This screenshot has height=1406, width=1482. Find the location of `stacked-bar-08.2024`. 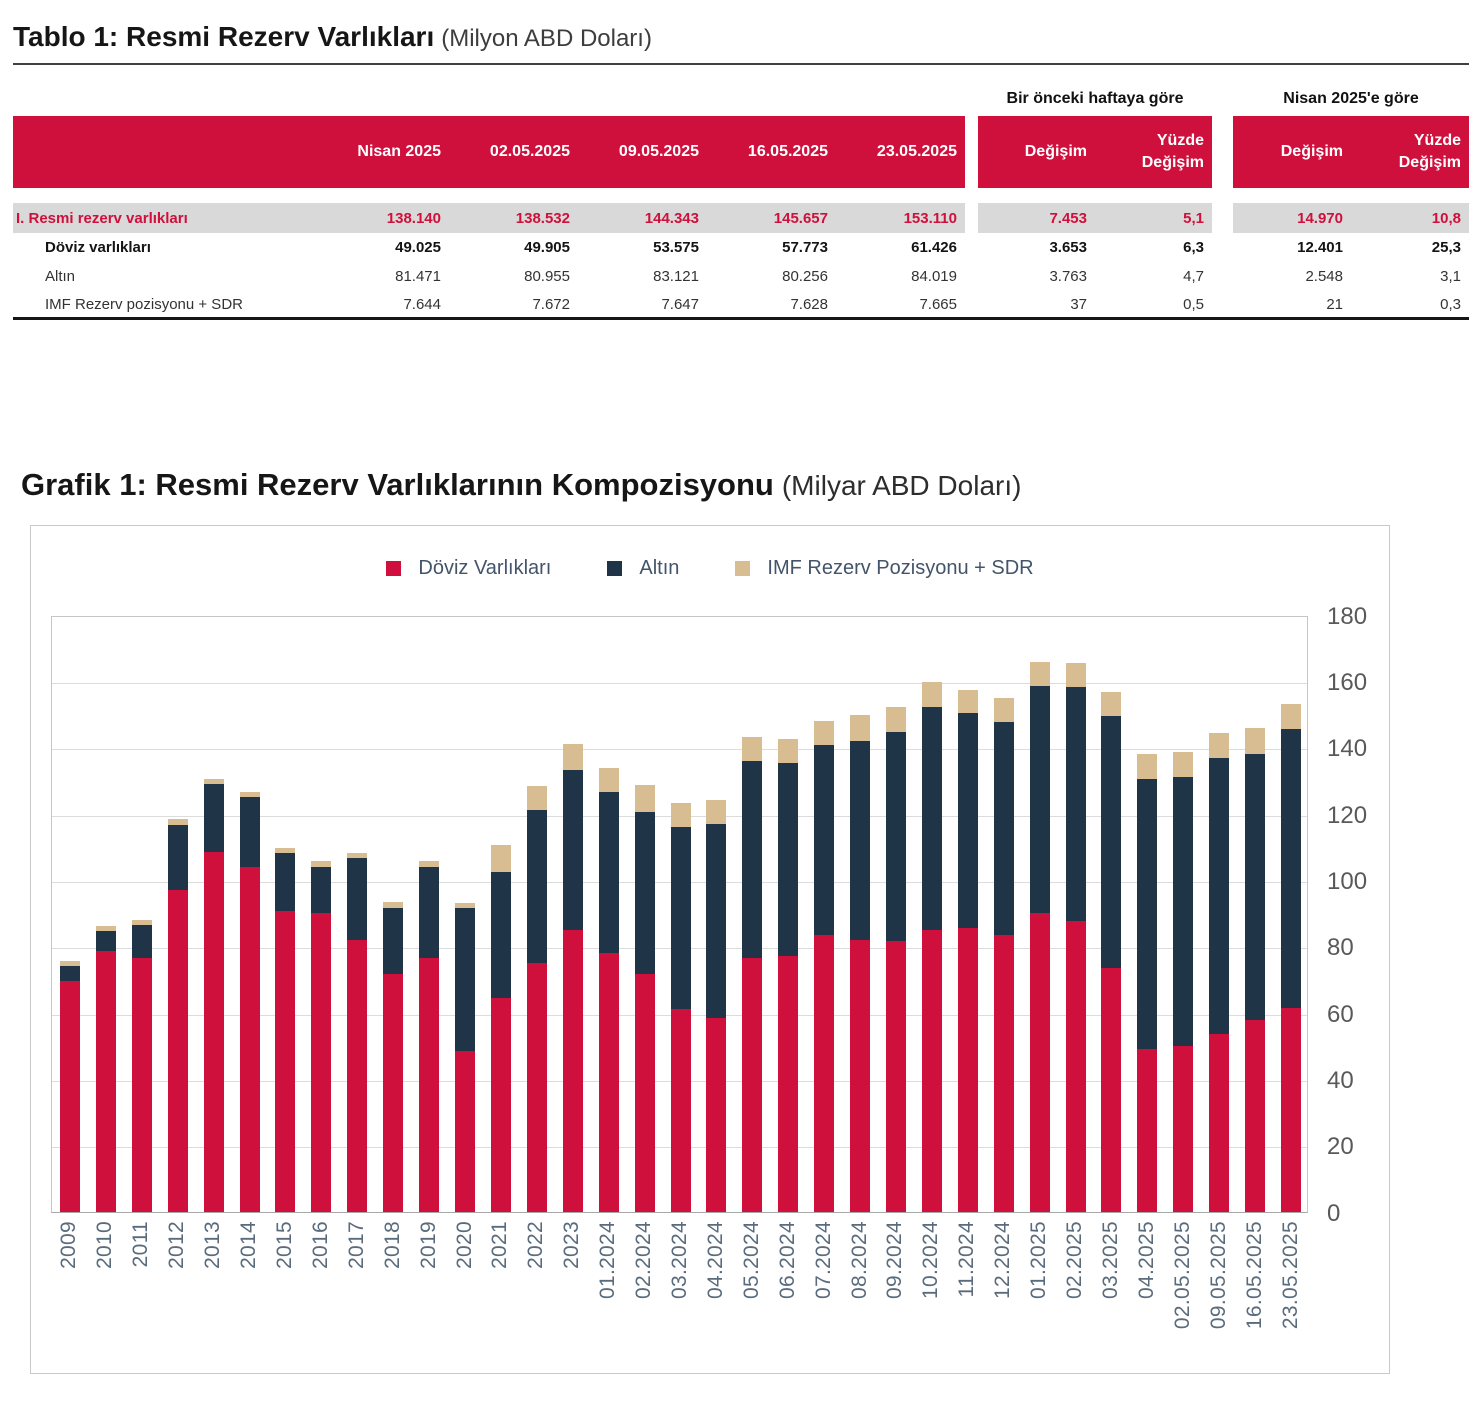

stacked-bar-08.2024 is located at coordinates (860, 963).